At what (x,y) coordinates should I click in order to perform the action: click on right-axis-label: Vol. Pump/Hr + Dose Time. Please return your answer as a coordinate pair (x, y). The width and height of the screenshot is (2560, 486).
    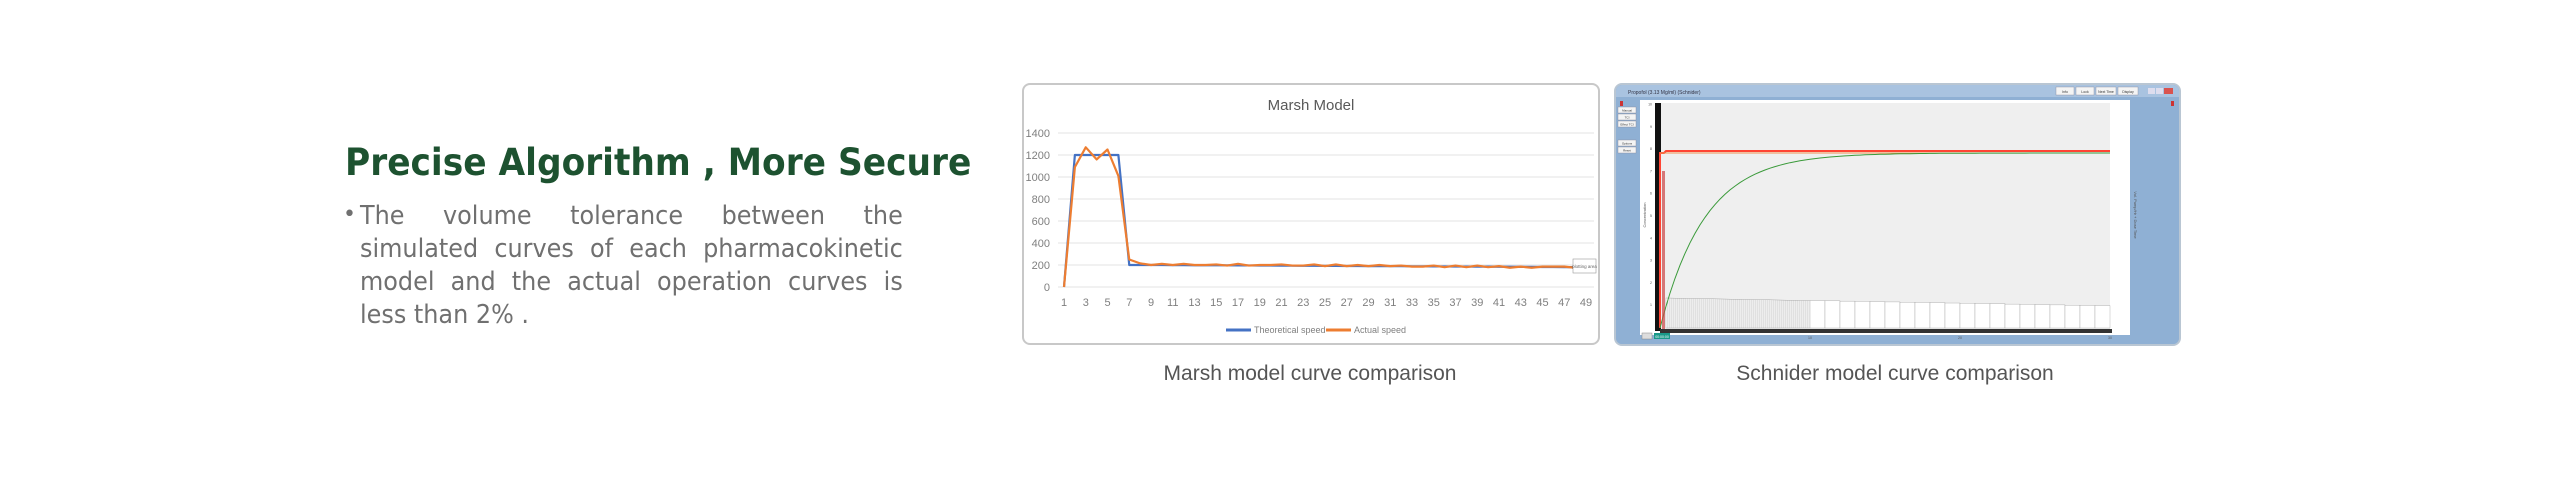
    Looking at the image, I should click on (2135, 215).